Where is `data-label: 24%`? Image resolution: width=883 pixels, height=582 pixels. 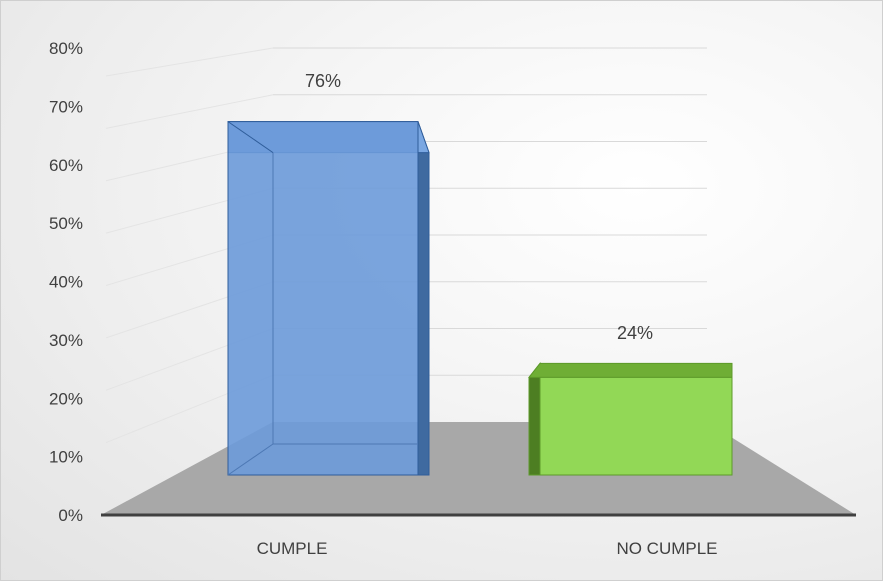 data-label: 24% is located at coordinates (635, 333).